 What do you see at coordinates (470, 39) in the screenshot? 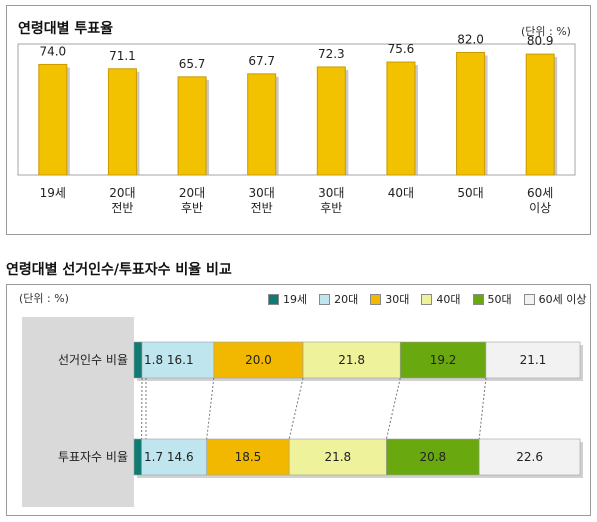
I see `vote-rate-value-label: 82.0` at bounding box center [470, 39].